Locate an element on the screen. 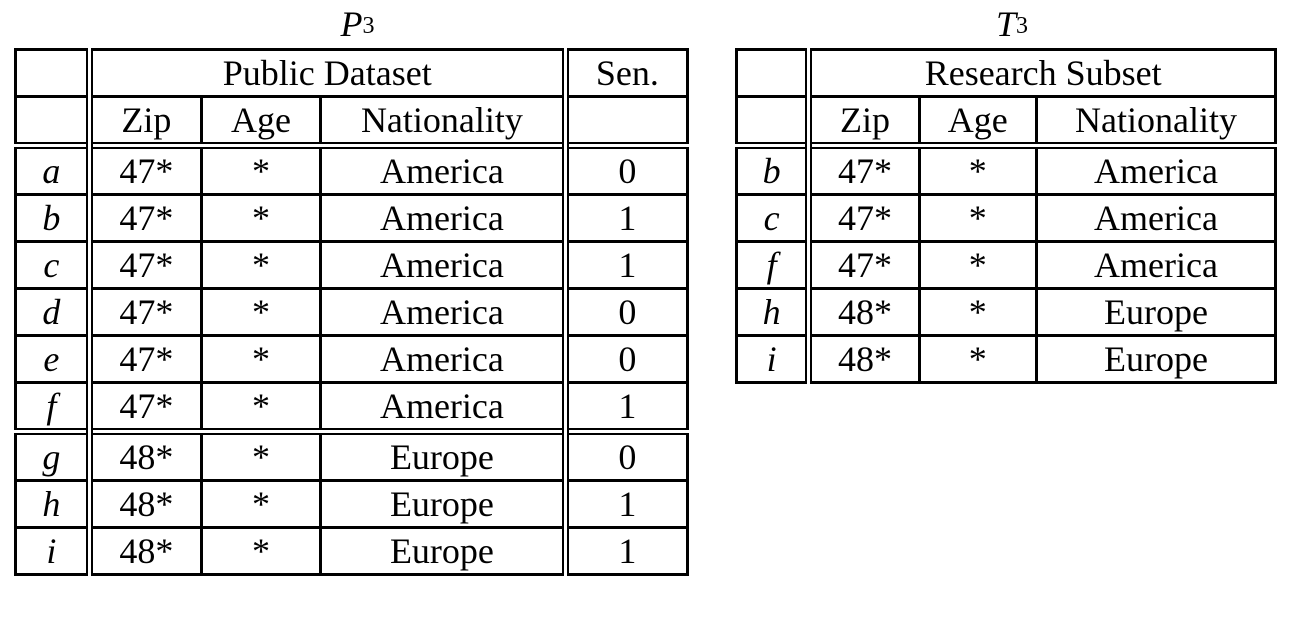 This screenshot has height=633, width=1308. table-row: i 48* * Europe is located at coordinates (1006, 359).